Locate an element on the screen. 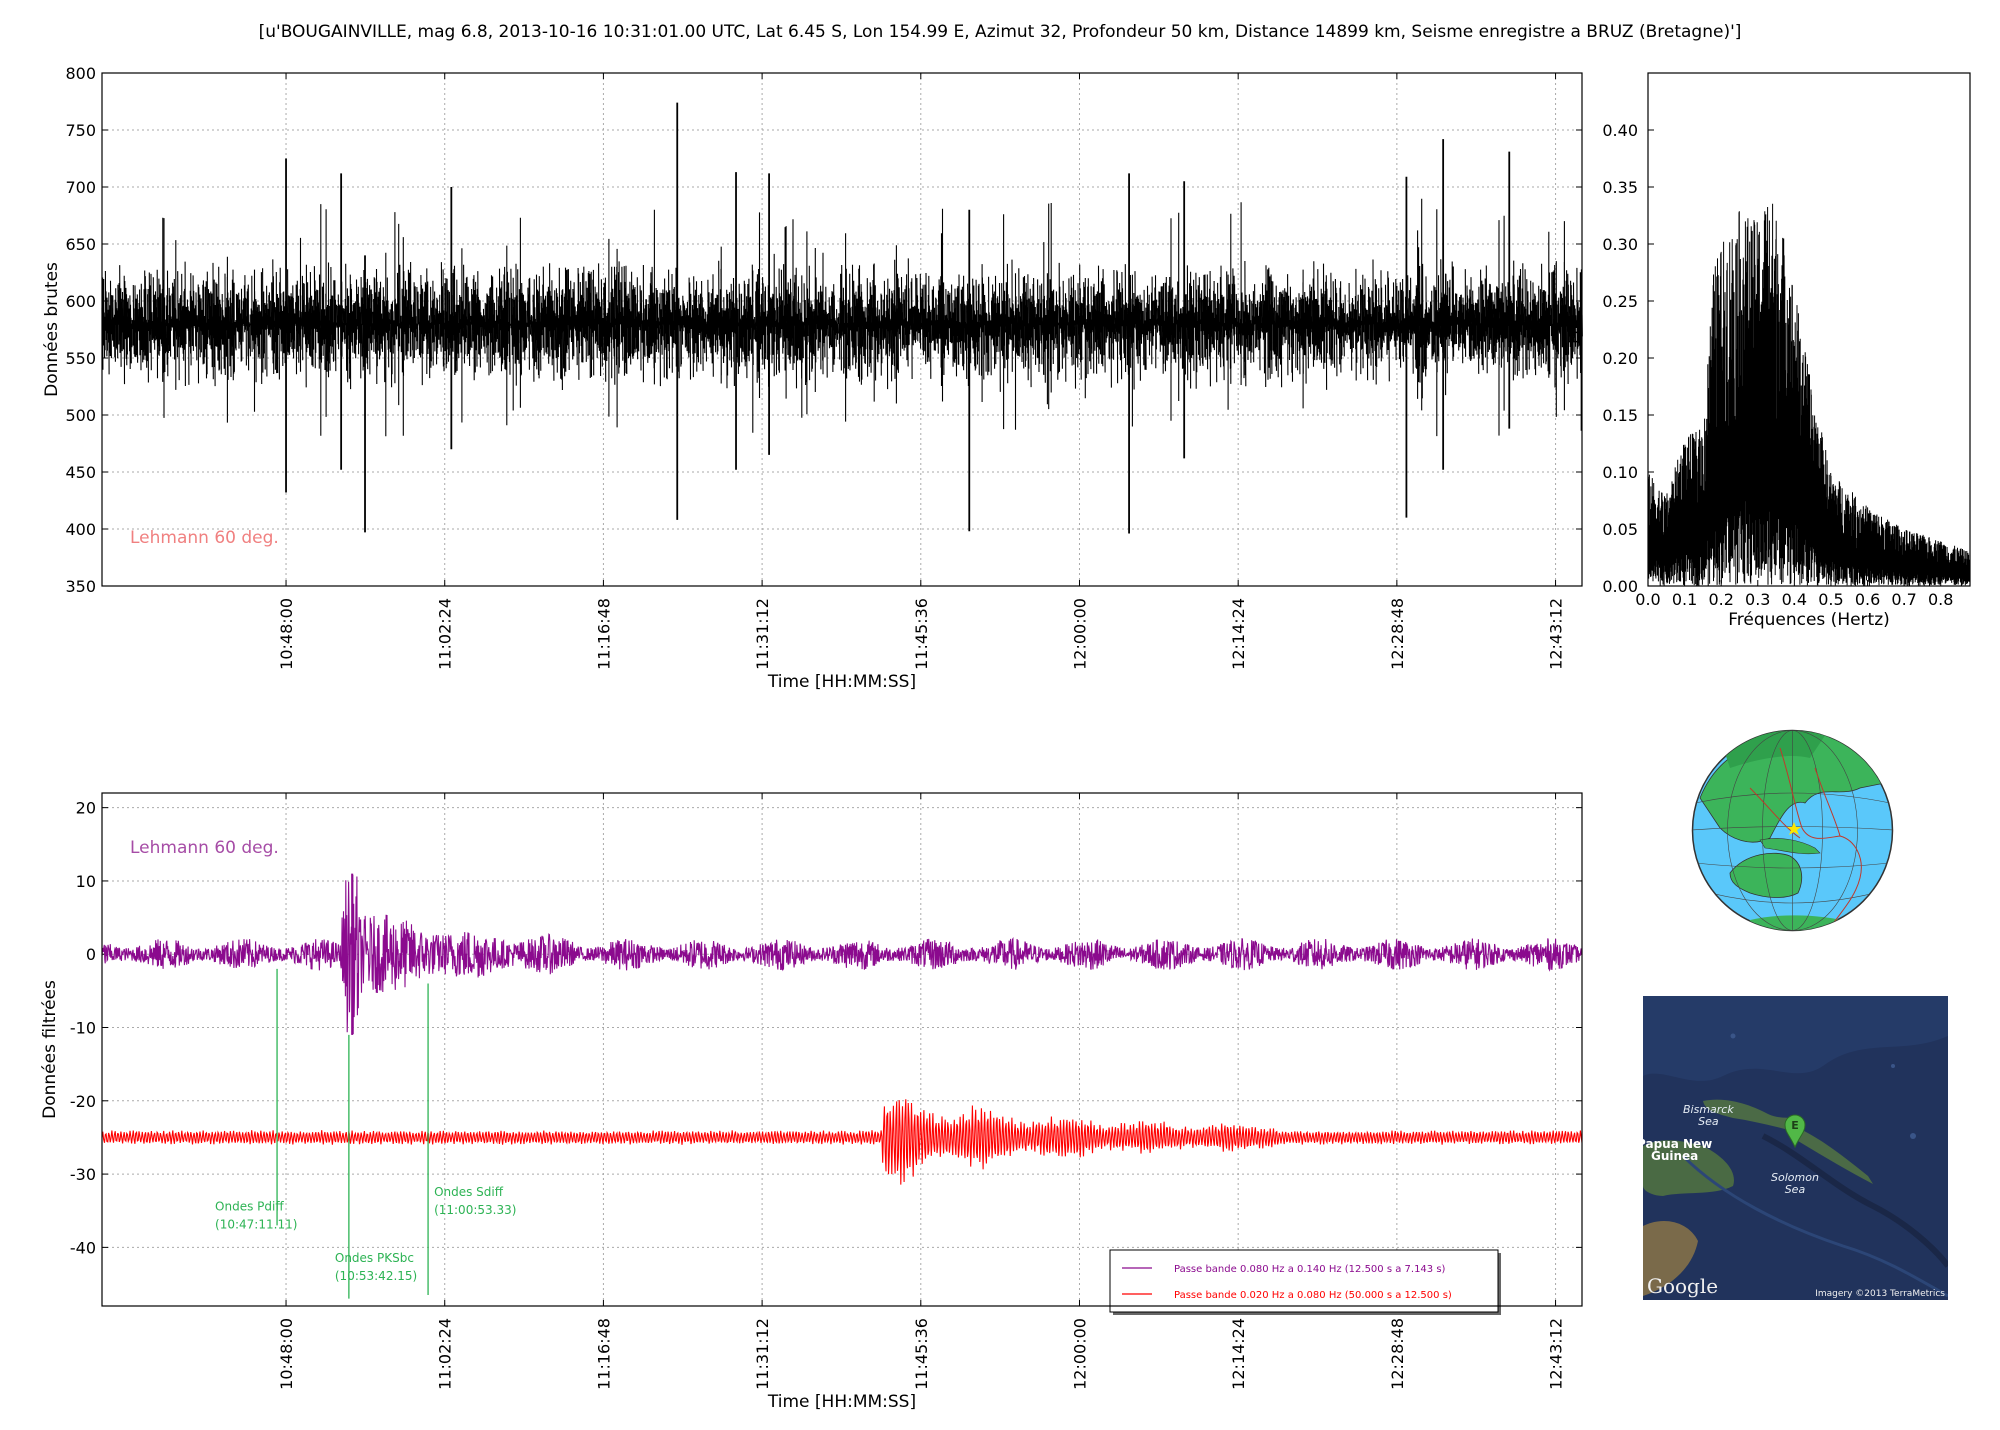  epicenter-star-icon is located at coordinates (1794, 828).